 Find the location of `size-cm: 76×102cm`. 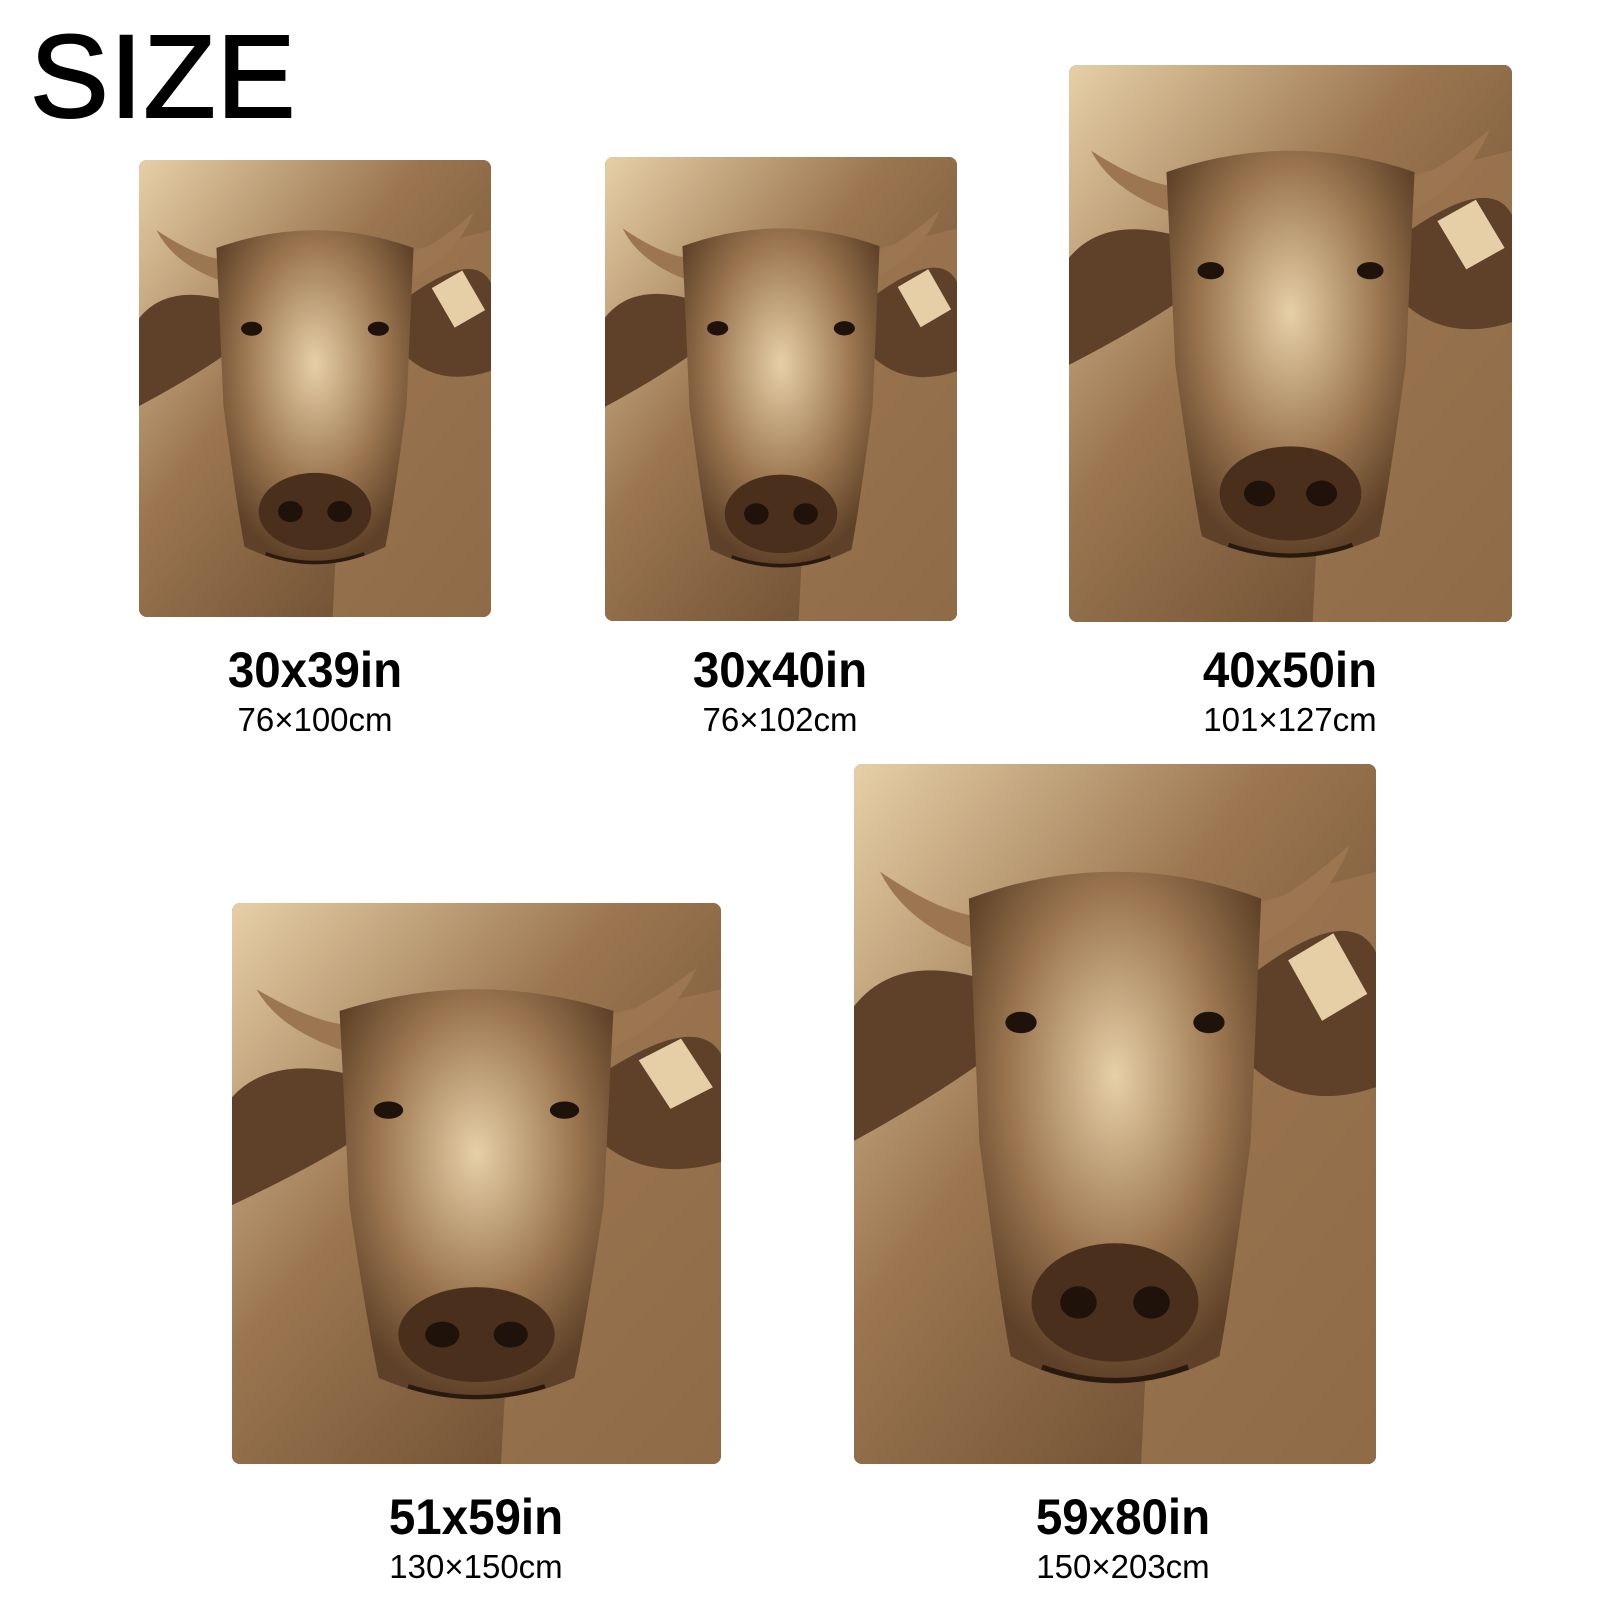

size-cm: 76×102cm is located at coordinates (780, 719).